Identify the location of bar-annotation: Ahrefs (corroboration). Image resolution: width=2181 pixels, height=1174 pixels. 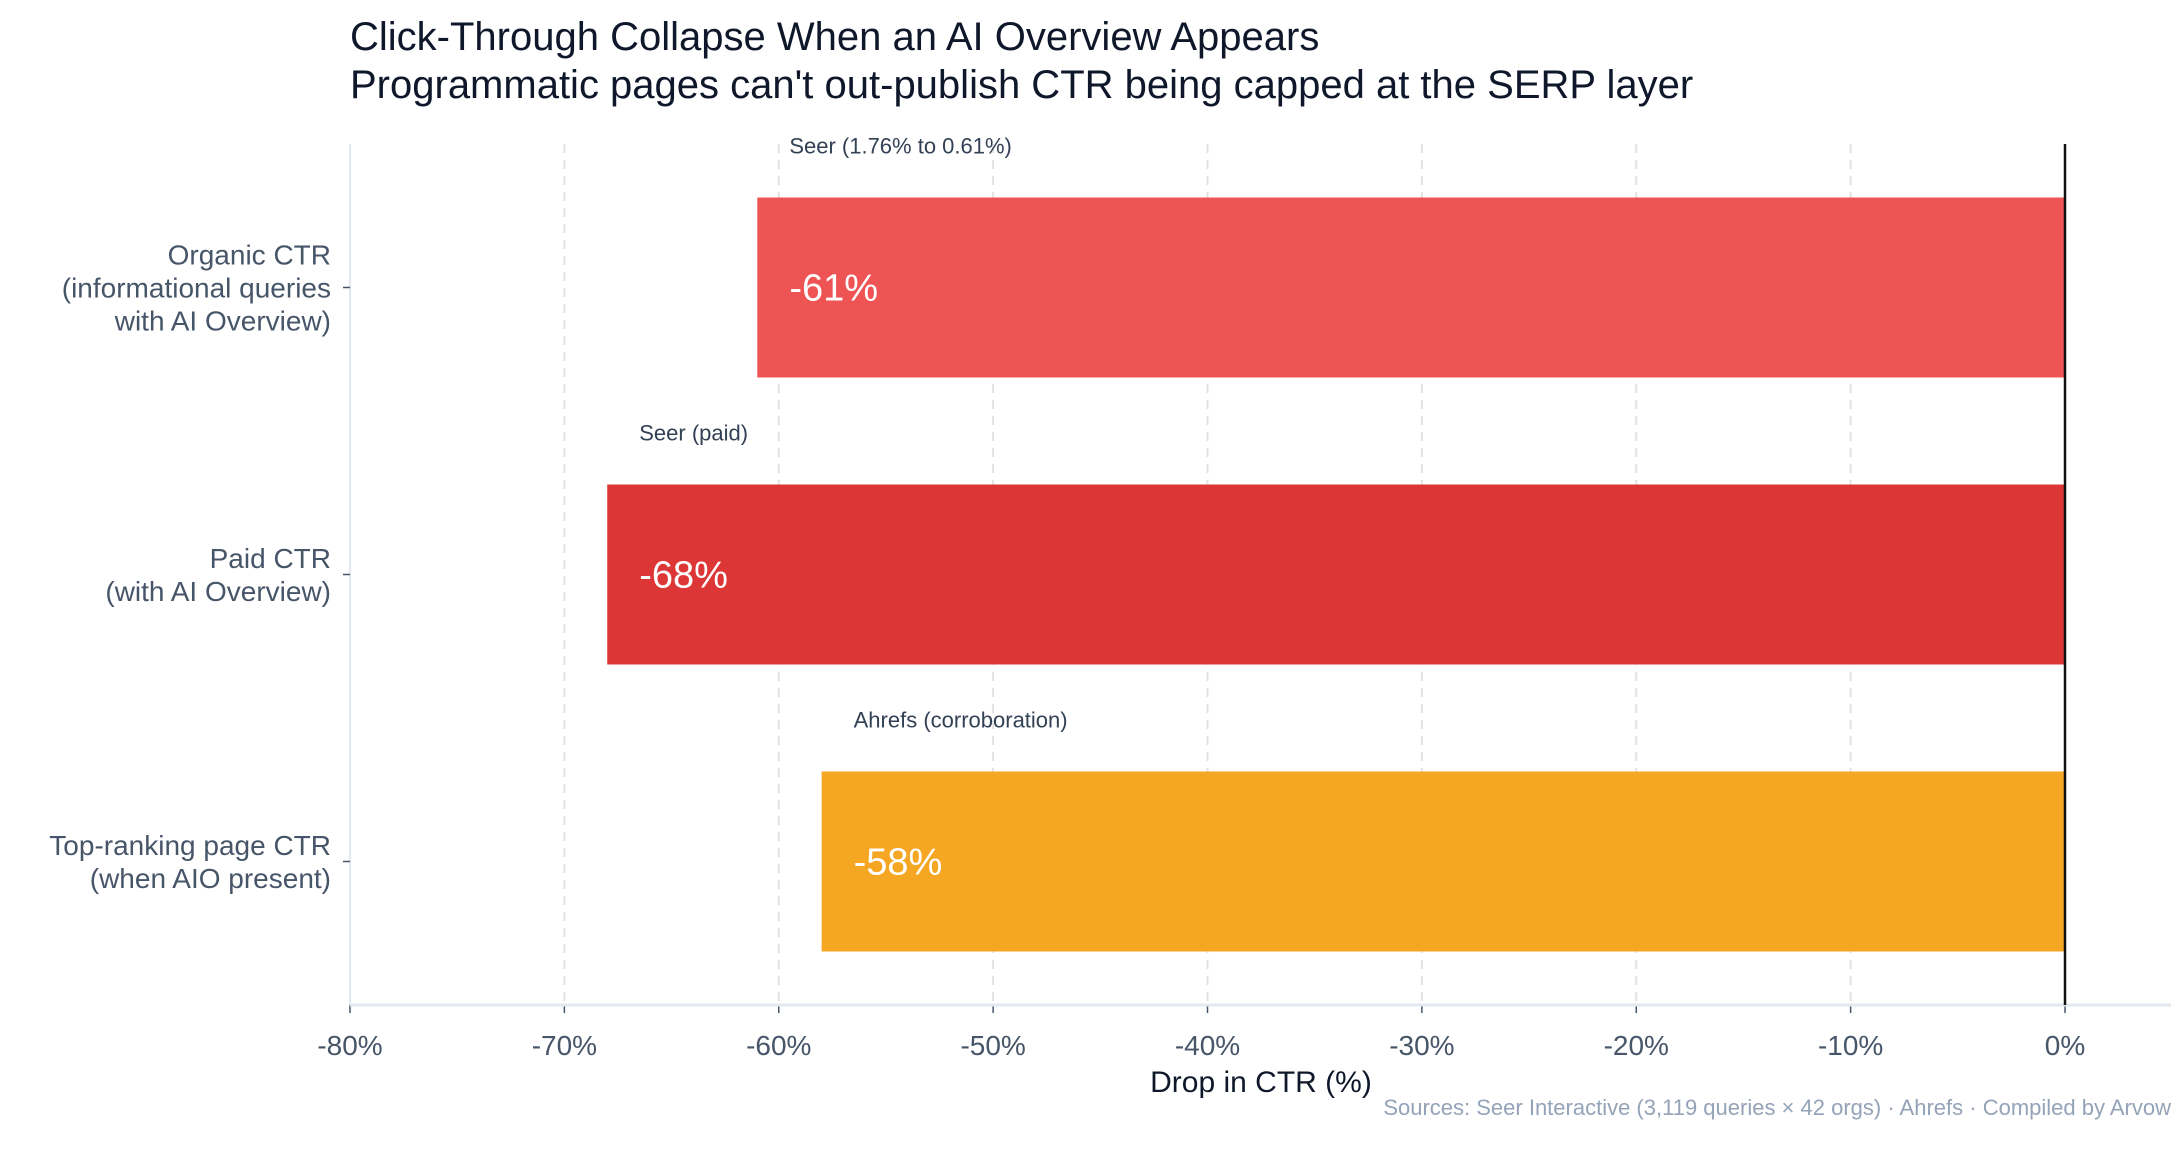
(961, 720).